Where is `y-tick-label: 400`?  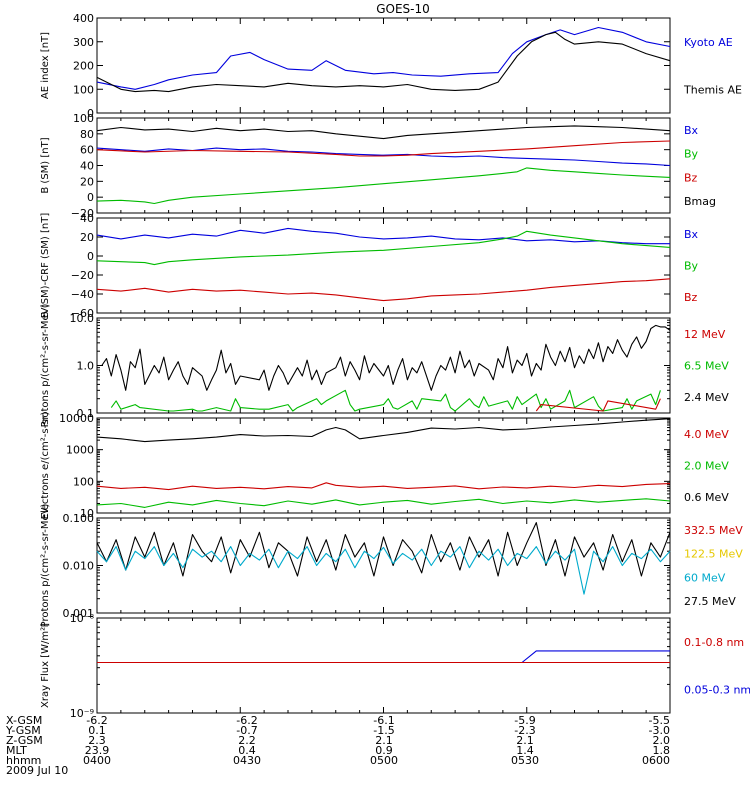
y-tick-label: 400 is located at coordinates (83, 18).